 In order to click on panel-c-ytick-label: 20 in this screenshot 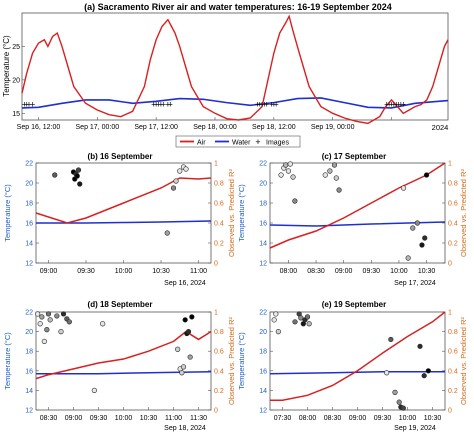, I will do `click(263, 184)`.